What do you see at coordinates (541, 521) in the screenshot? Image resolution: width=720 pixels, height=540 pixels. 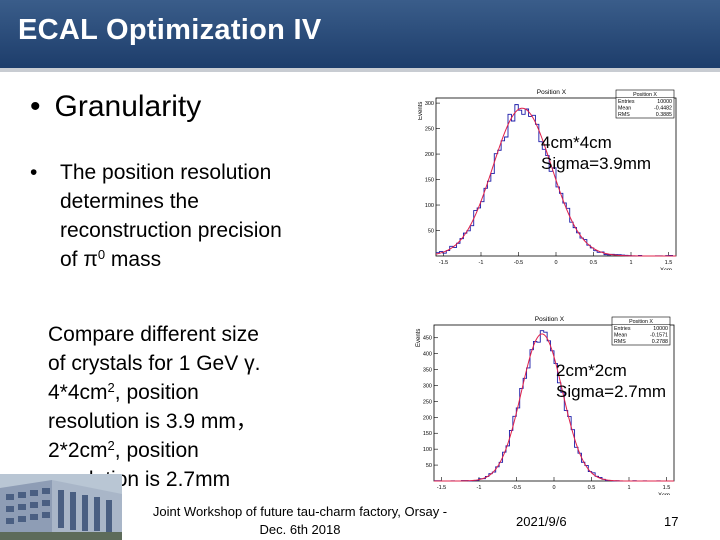 I see `footer-date: 2021/9/6` at bounding box center [541, 521].